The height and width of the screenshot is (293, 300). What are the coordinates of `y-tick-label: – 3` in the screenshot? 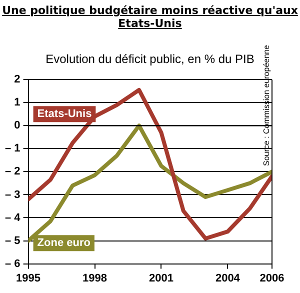 It's located at (12, 194).